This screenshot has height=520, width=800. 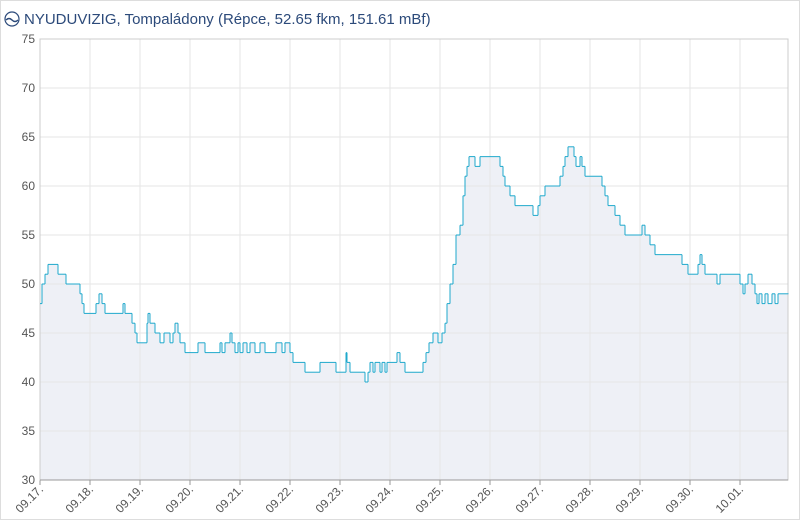 What do you see at coordinates (29, 431) in the screenshot?
I see `y-tick-label: 35` at bounding box center [29, 431].